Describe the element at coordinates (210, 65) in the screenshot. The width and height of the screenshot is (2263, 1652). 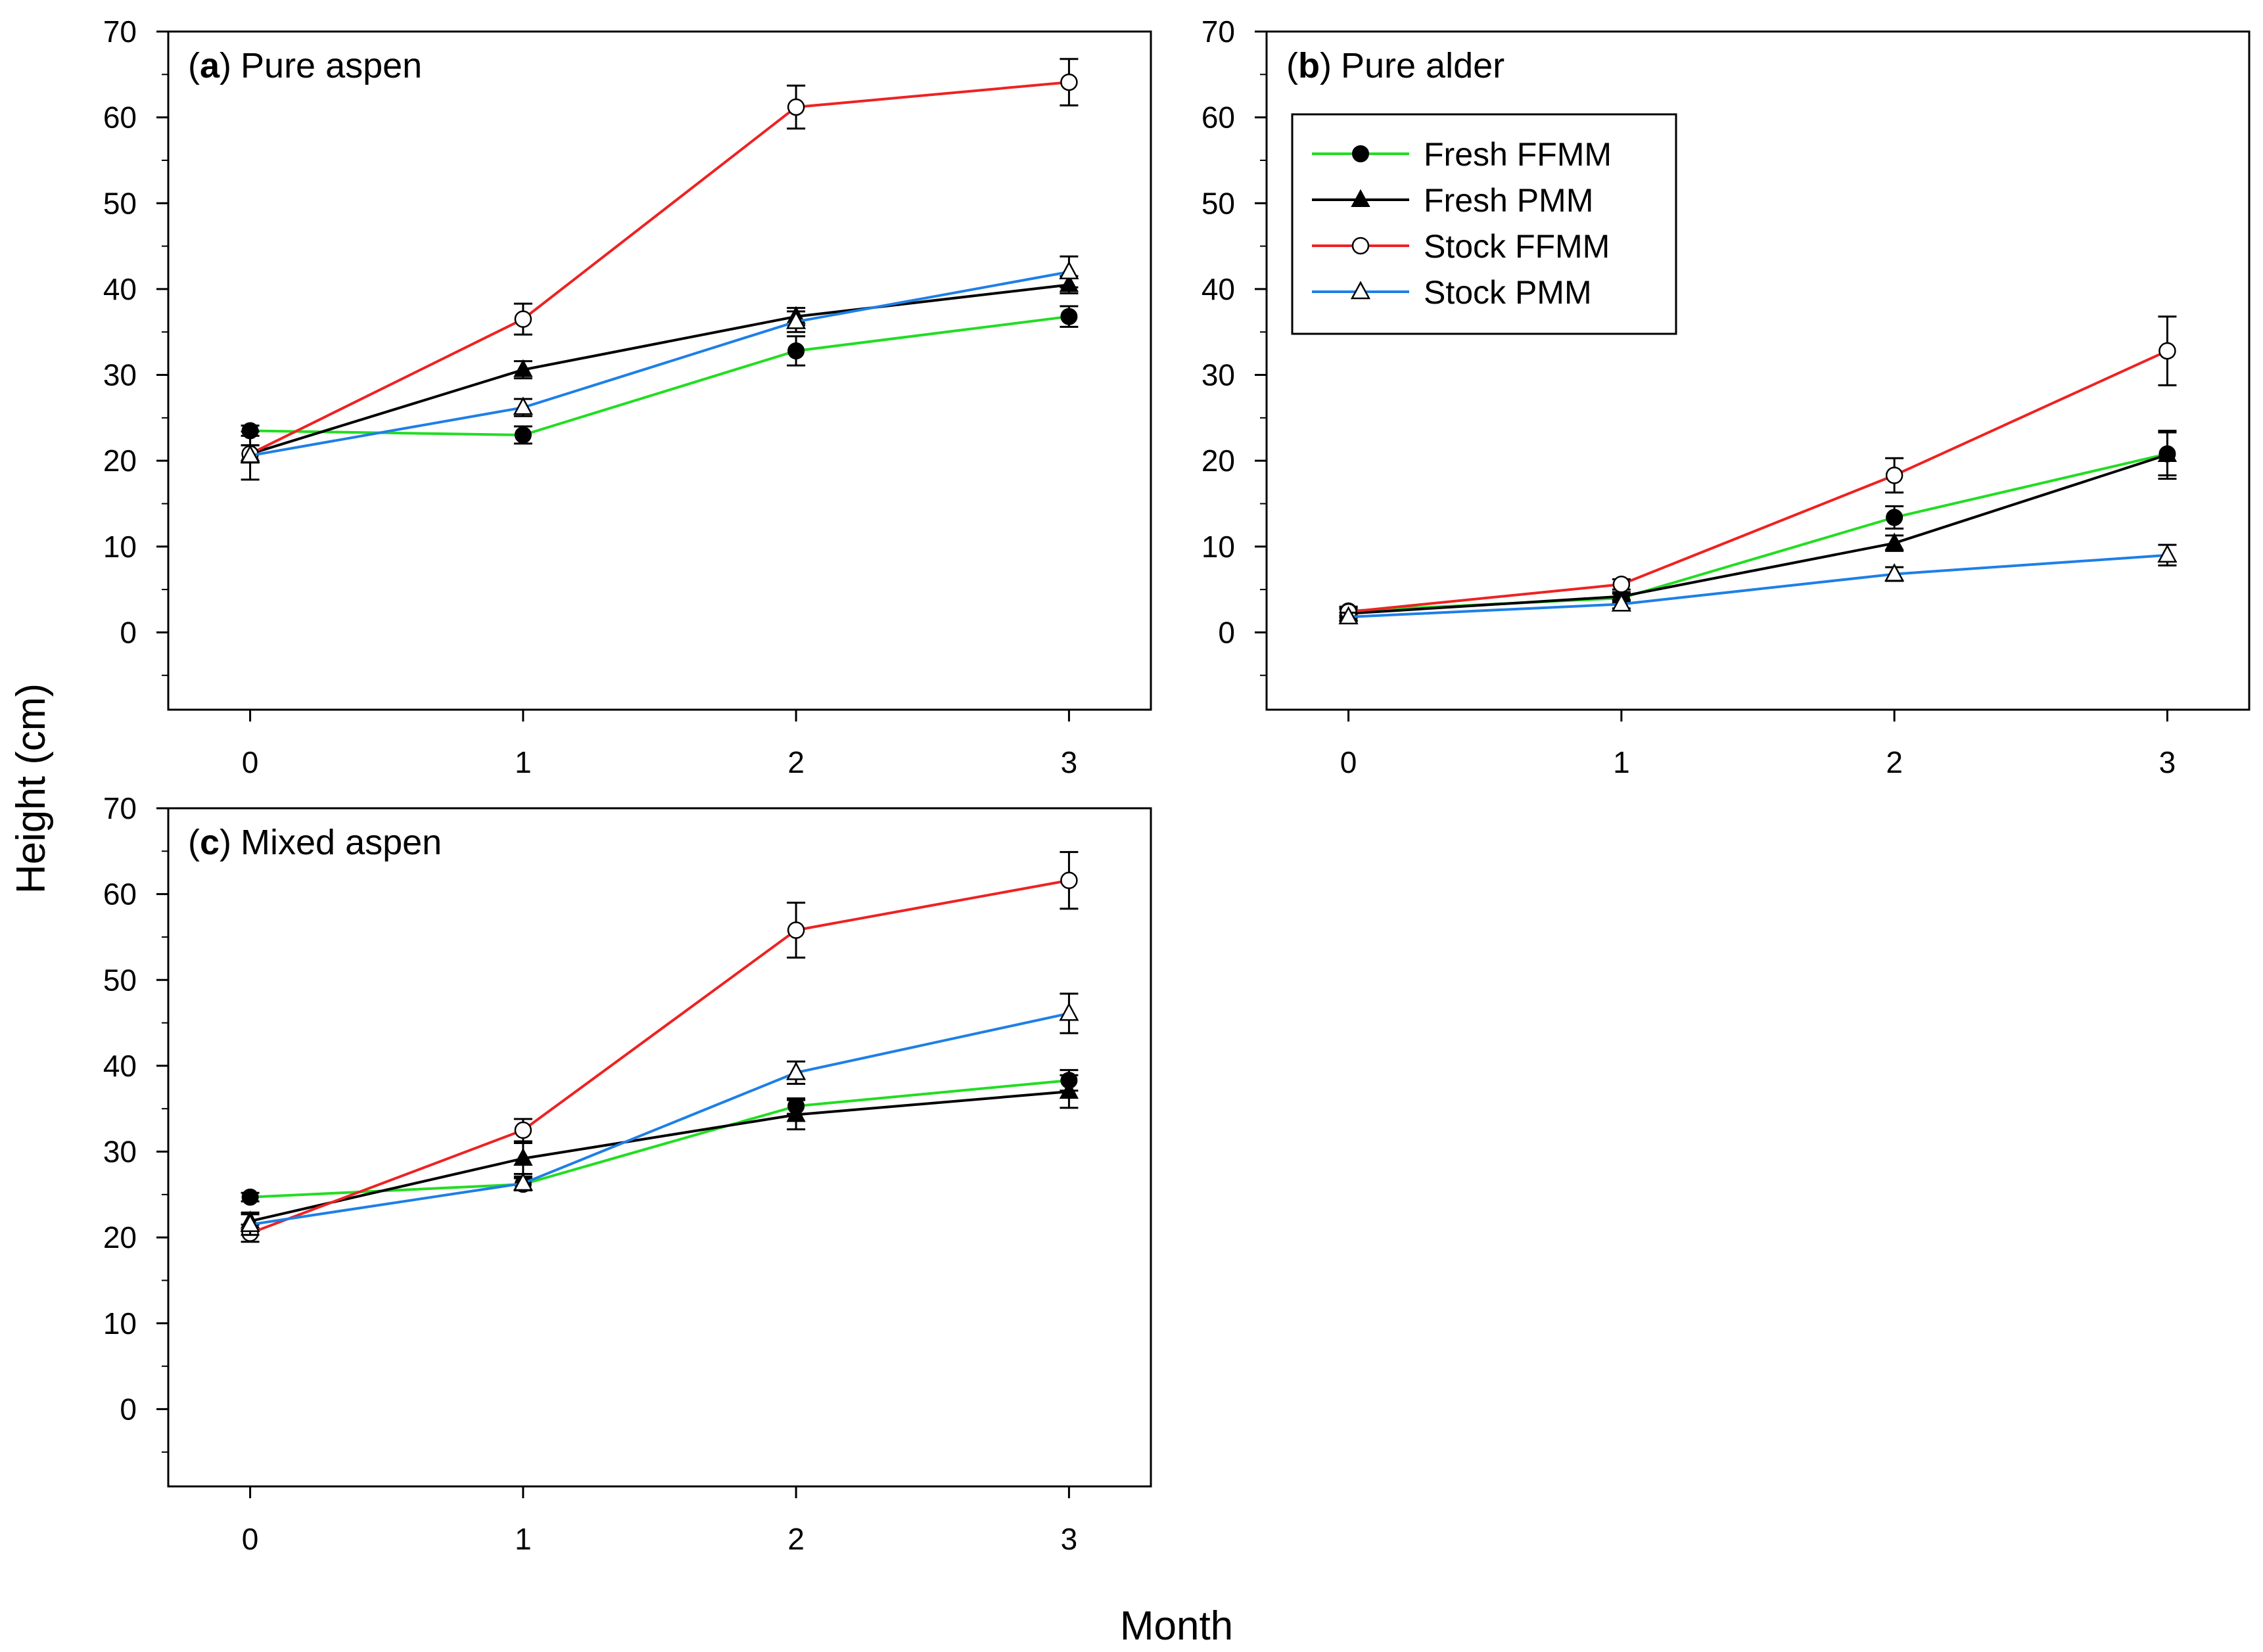
I see `panel-title-letter: a` at that location.